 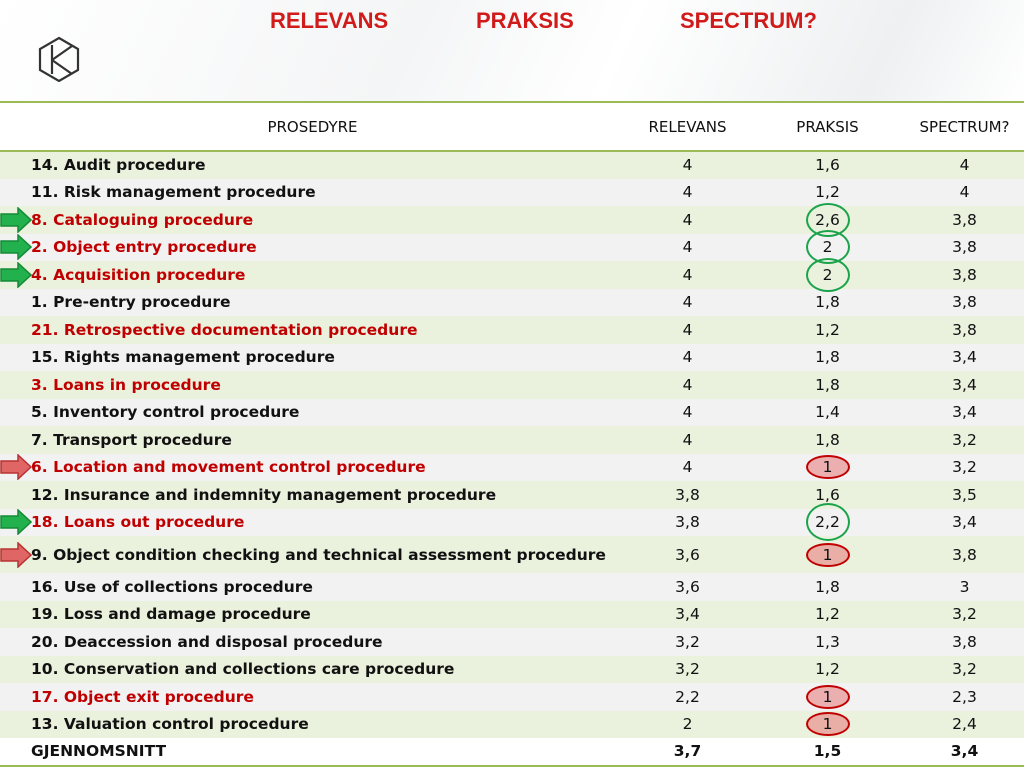 What do you see at coordinates (512, 724) in the screenshot?
I see `table-row: 13. Valuation control procedure 2 1 2,4` at bounding box center [512, 724].